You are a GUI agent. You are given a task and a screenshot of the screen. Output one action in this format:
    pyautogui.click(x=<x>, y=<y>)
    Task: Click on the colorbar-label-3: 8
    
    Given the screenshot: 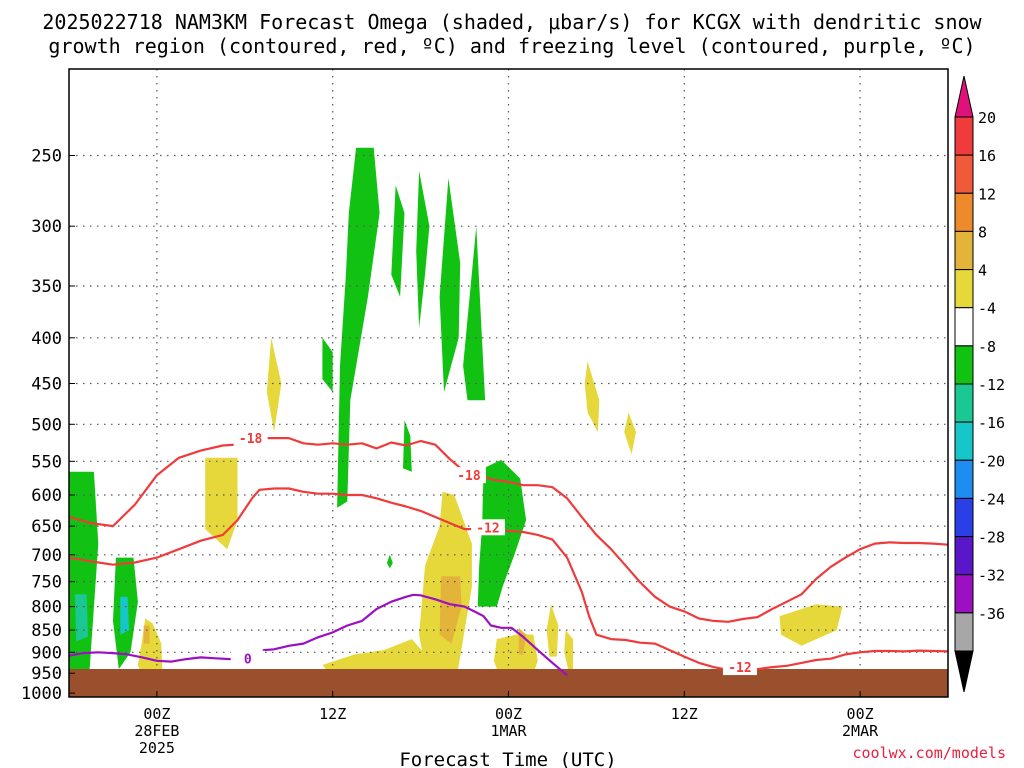 What is the action you would take?
    pyautogui.click(x=982, y=232)
    